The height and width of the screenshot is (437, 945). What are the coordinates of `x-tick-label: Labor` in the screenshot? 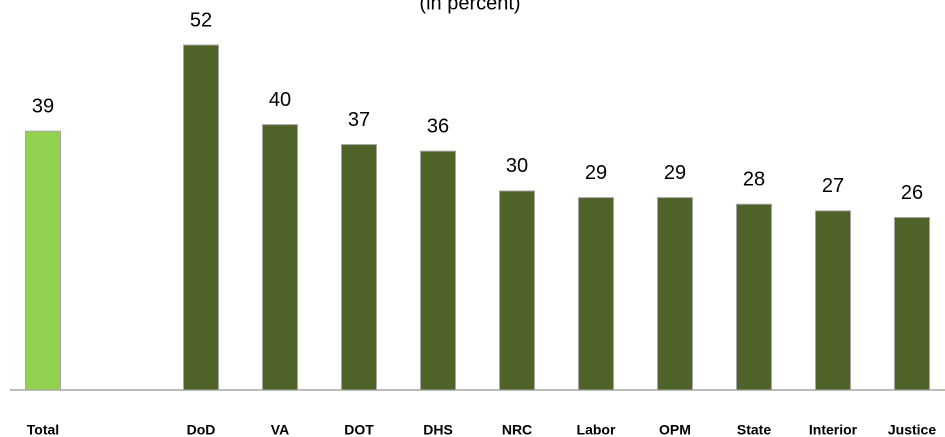 It's located at (596, 429).